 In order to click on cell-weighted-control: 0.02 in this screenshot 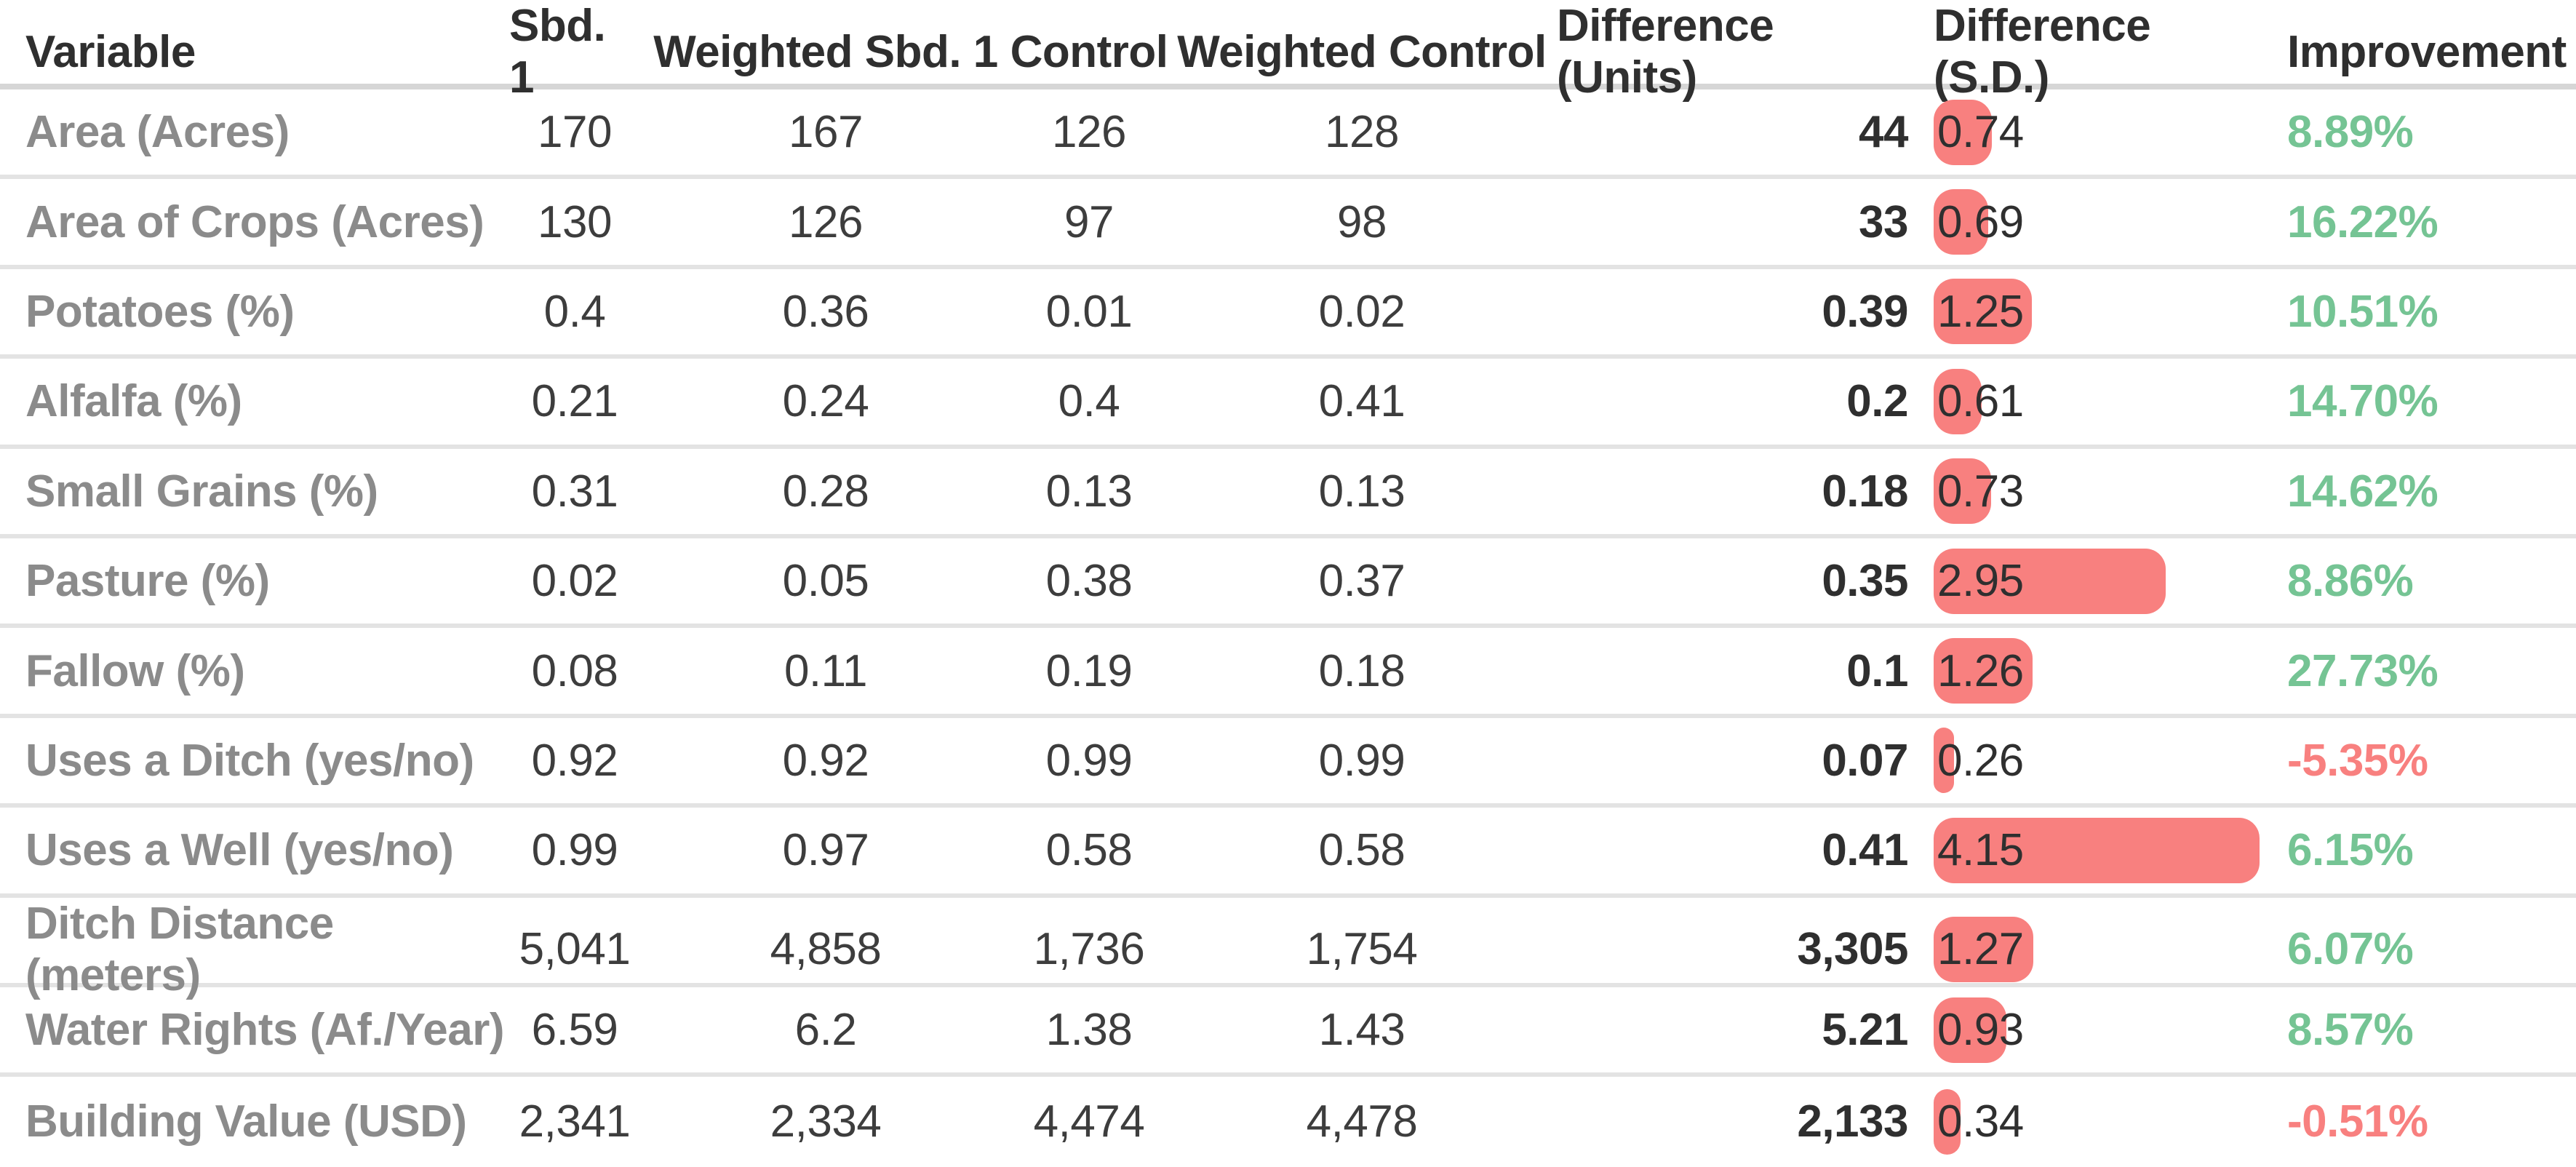, I will do `click(1361, 311)`.